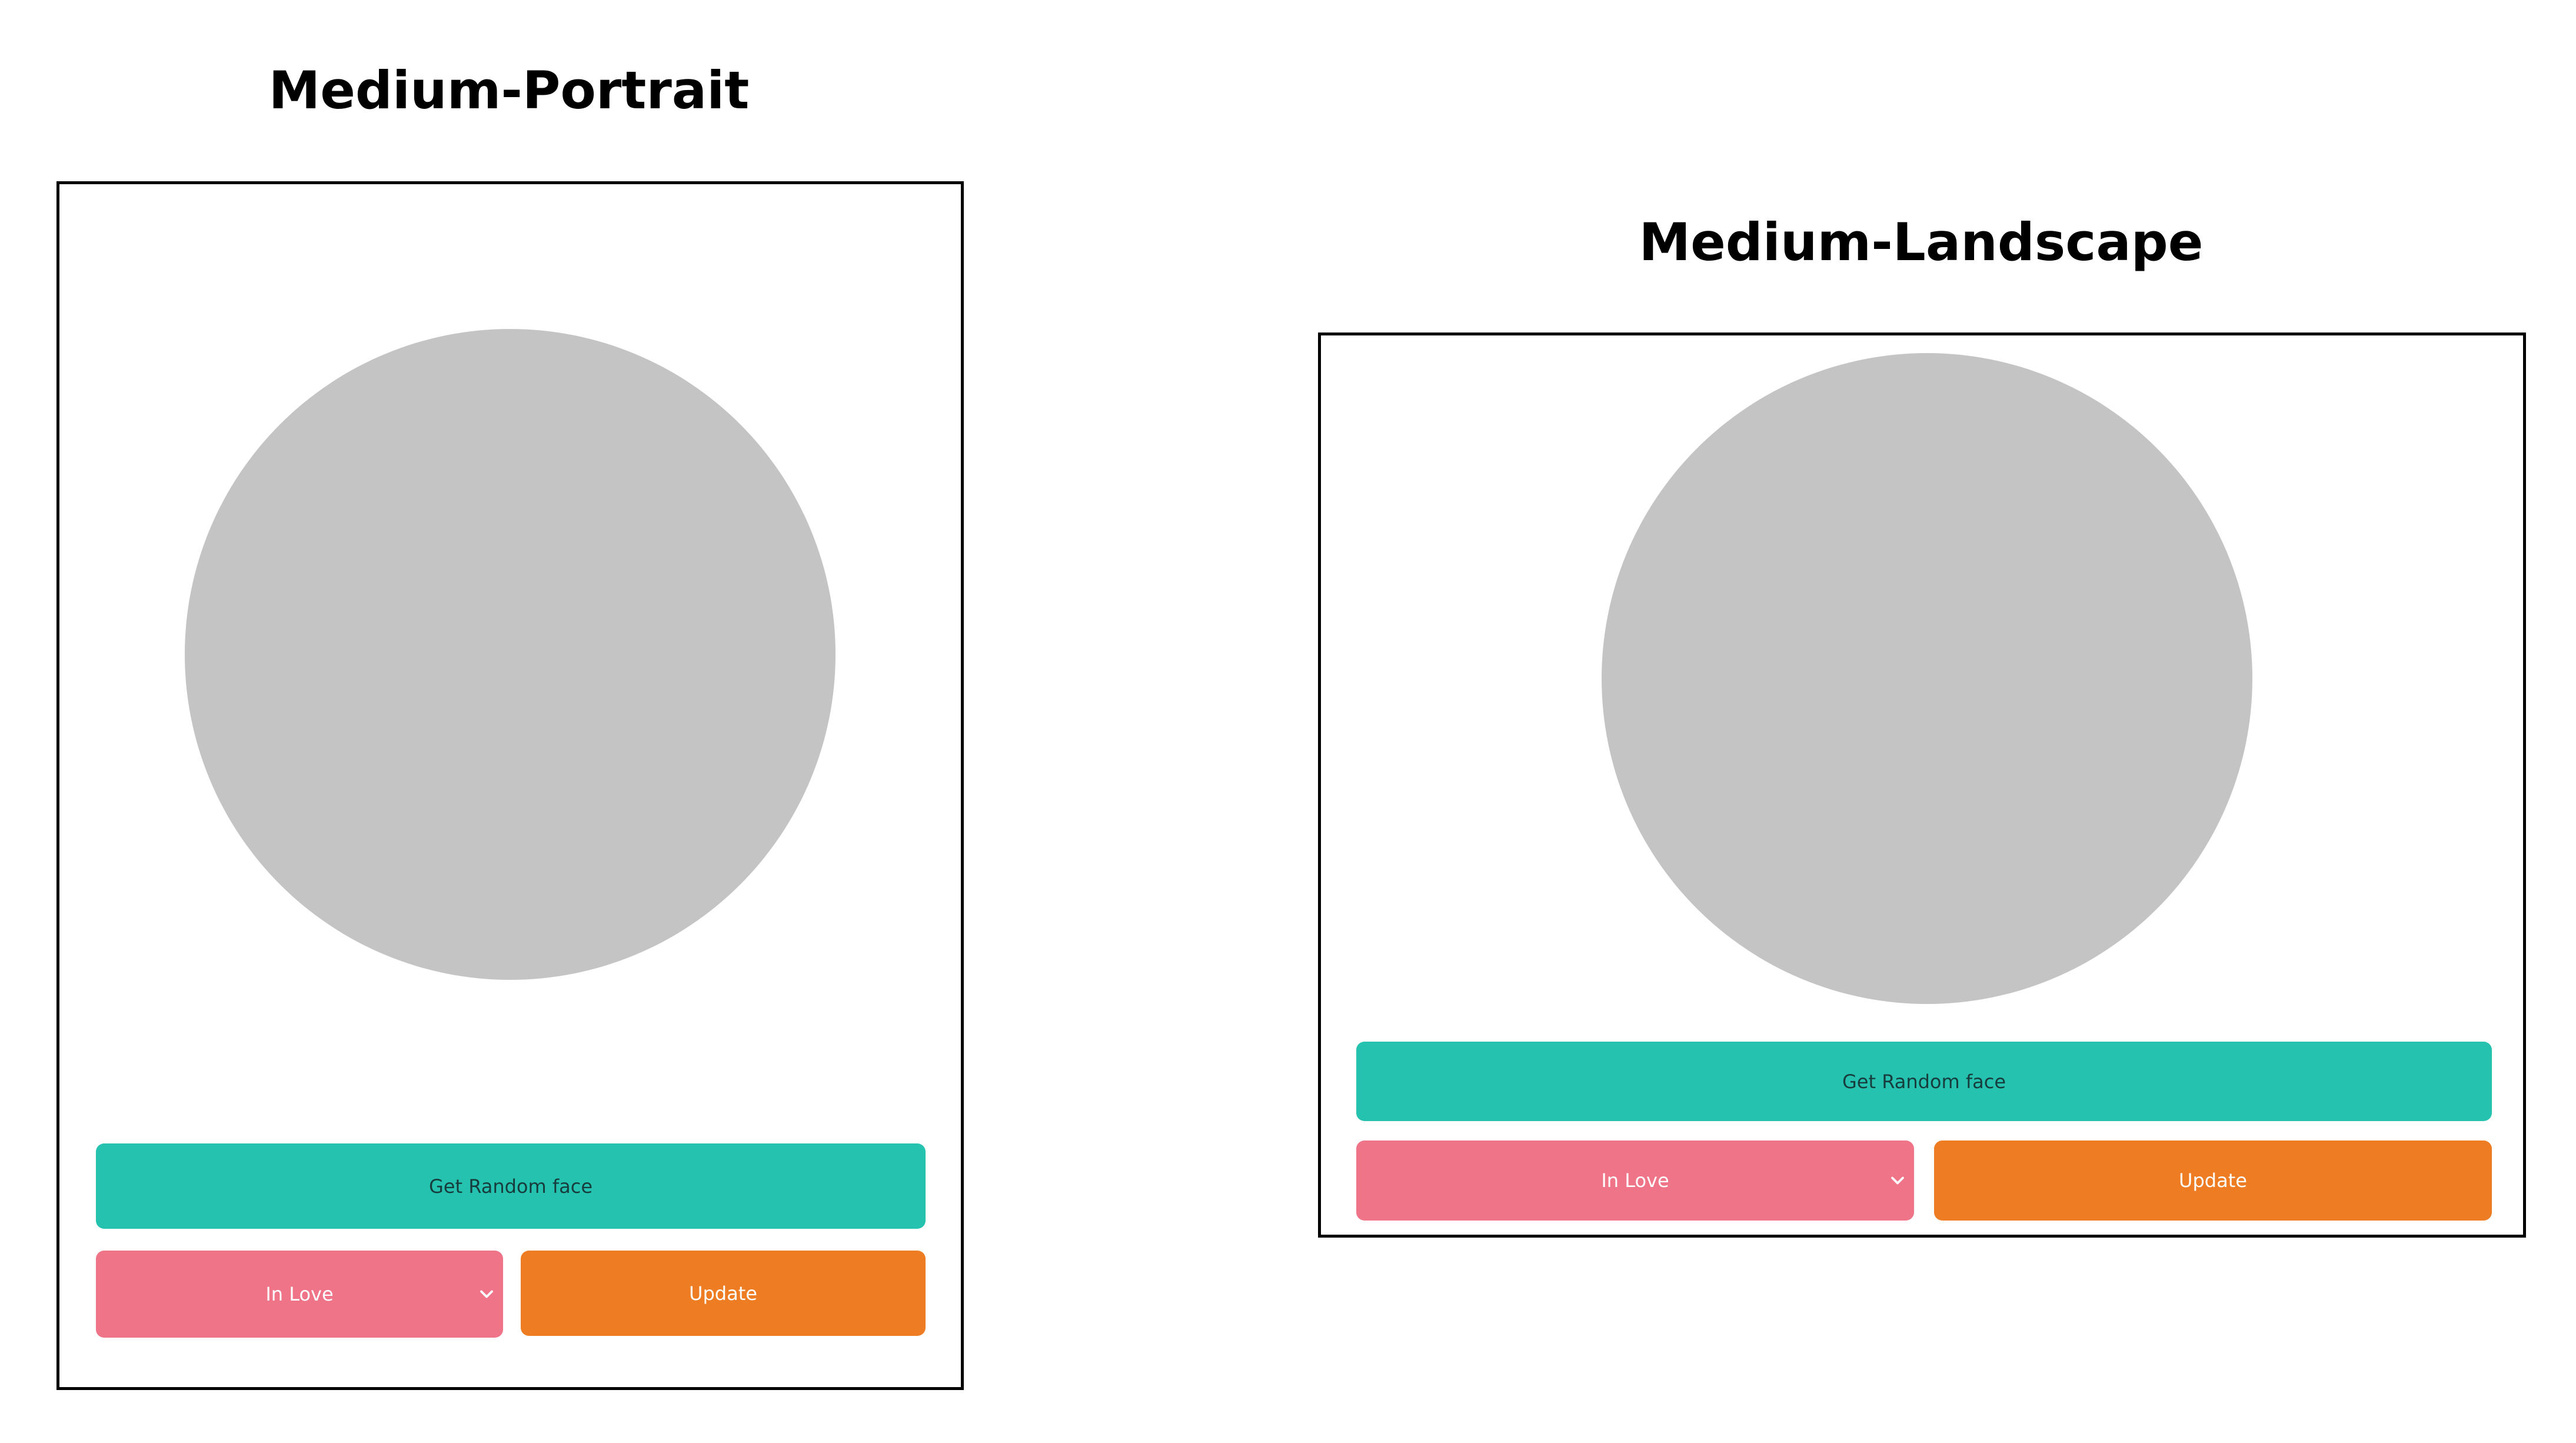  Describe the element at coordinates (509, 90) in the screenshot. I see `portrait-title: Medium-Portrait` at that location.